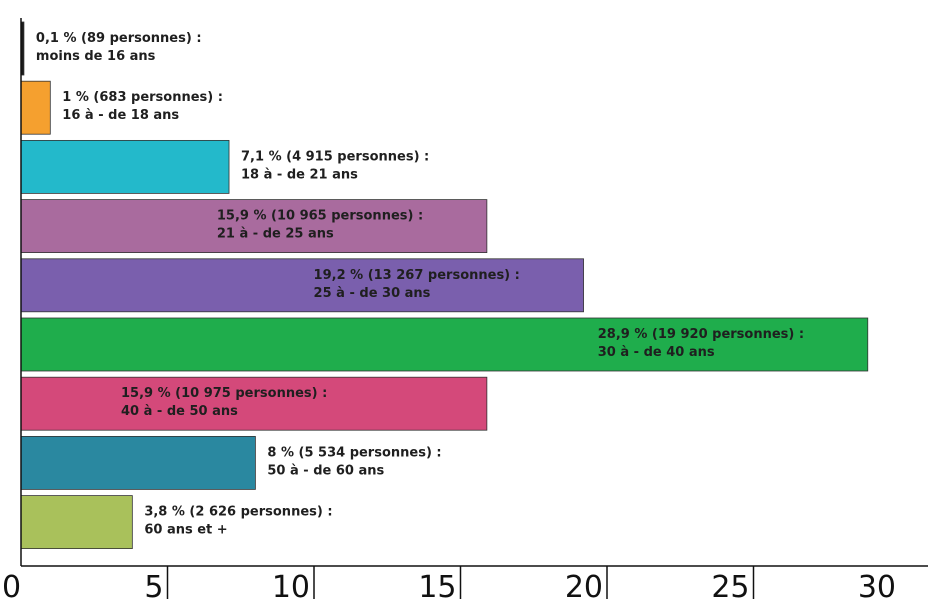 Image resolution: width=928 pixels, height=599 pixels. I want to click on bar-8-value-label: 8 % (5 534 personnes) :, so click(354, 452).